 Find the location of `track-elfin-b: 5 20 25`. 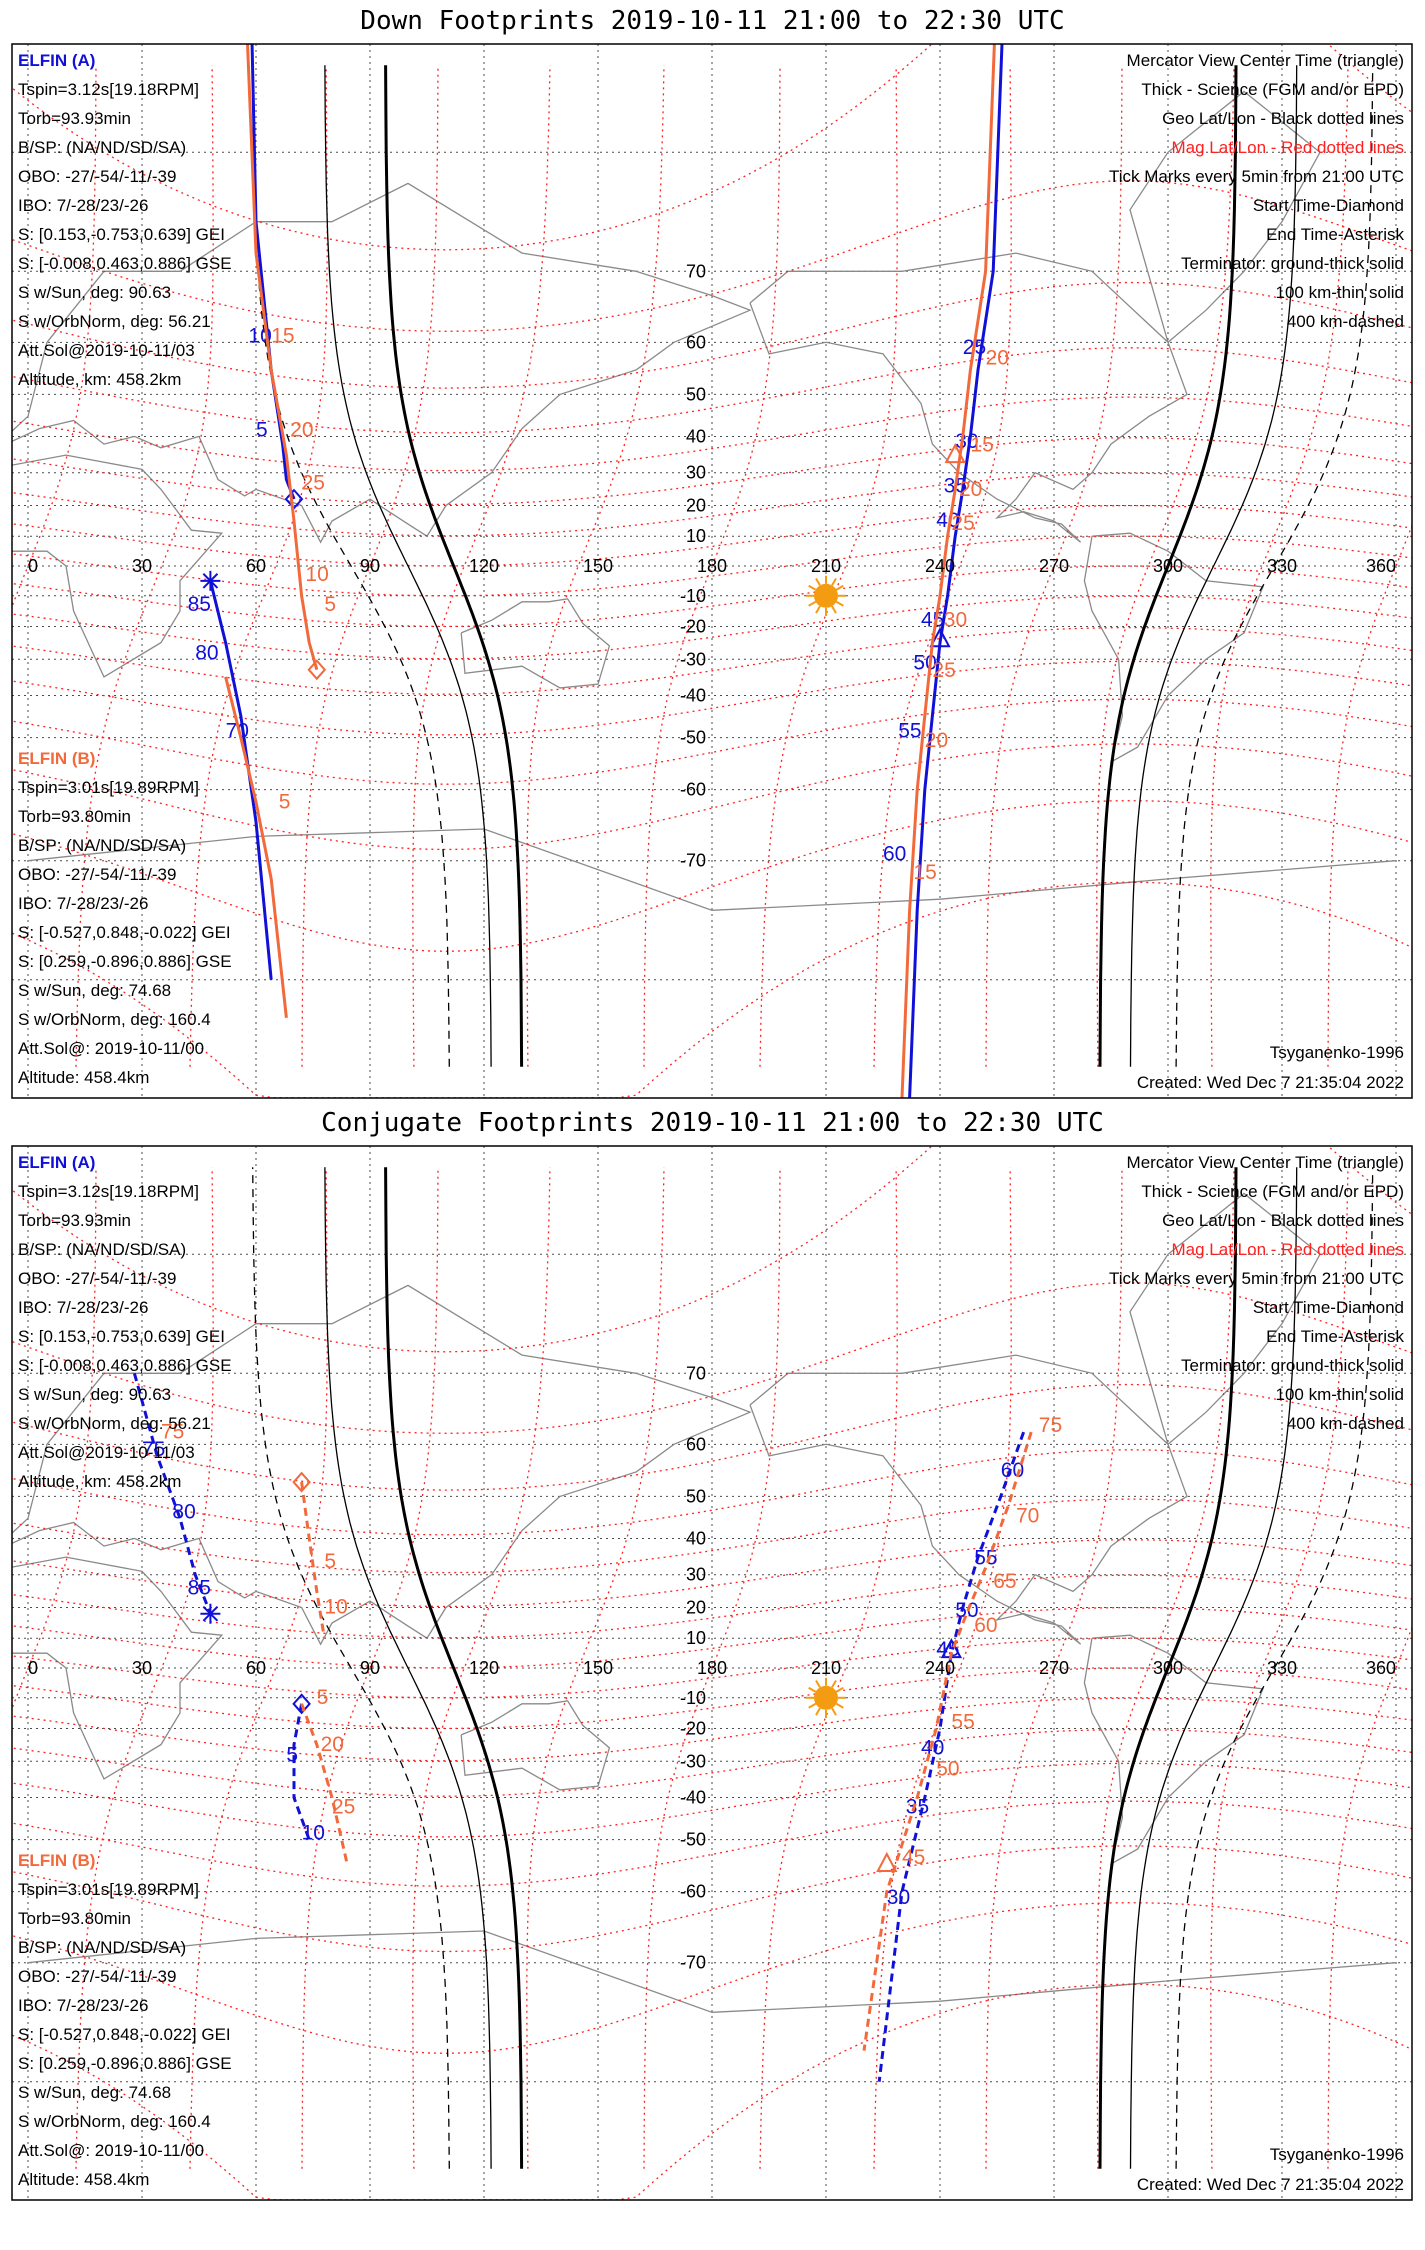

track-elfin-b: 5 20 25 is located at coordinates (327, 1775).